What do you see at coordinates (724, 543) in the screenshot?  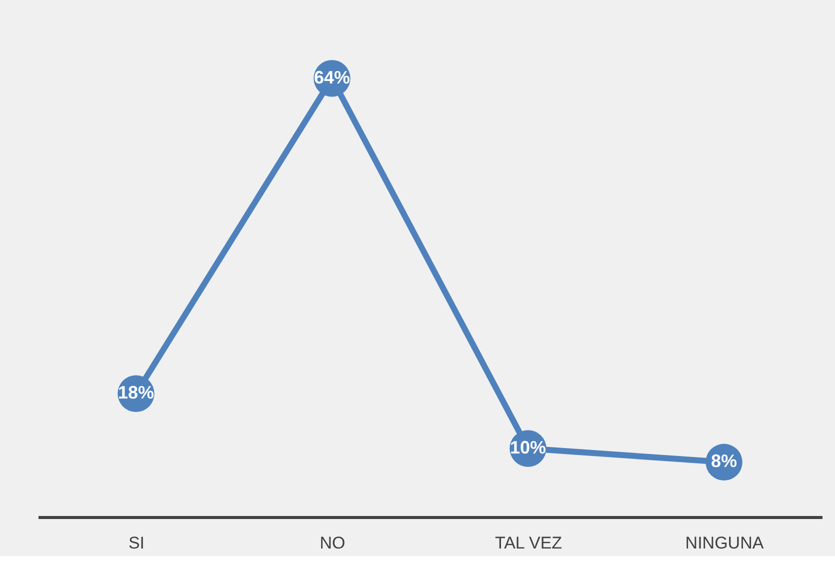 I see `x-tick-label: NINGUNA` at bounding box center [724, 543].